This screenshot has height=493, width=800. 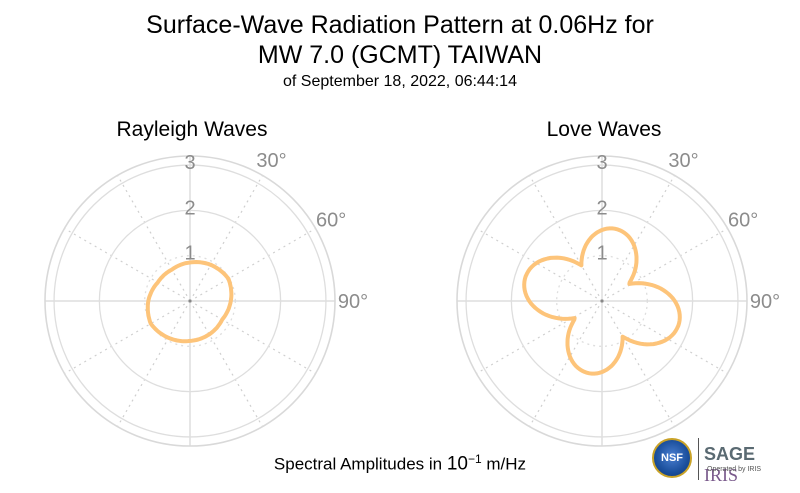 I want to click on footer-units: Spectral Amplitudes in 10−1 m/Hz, so click(x=400, y=464).